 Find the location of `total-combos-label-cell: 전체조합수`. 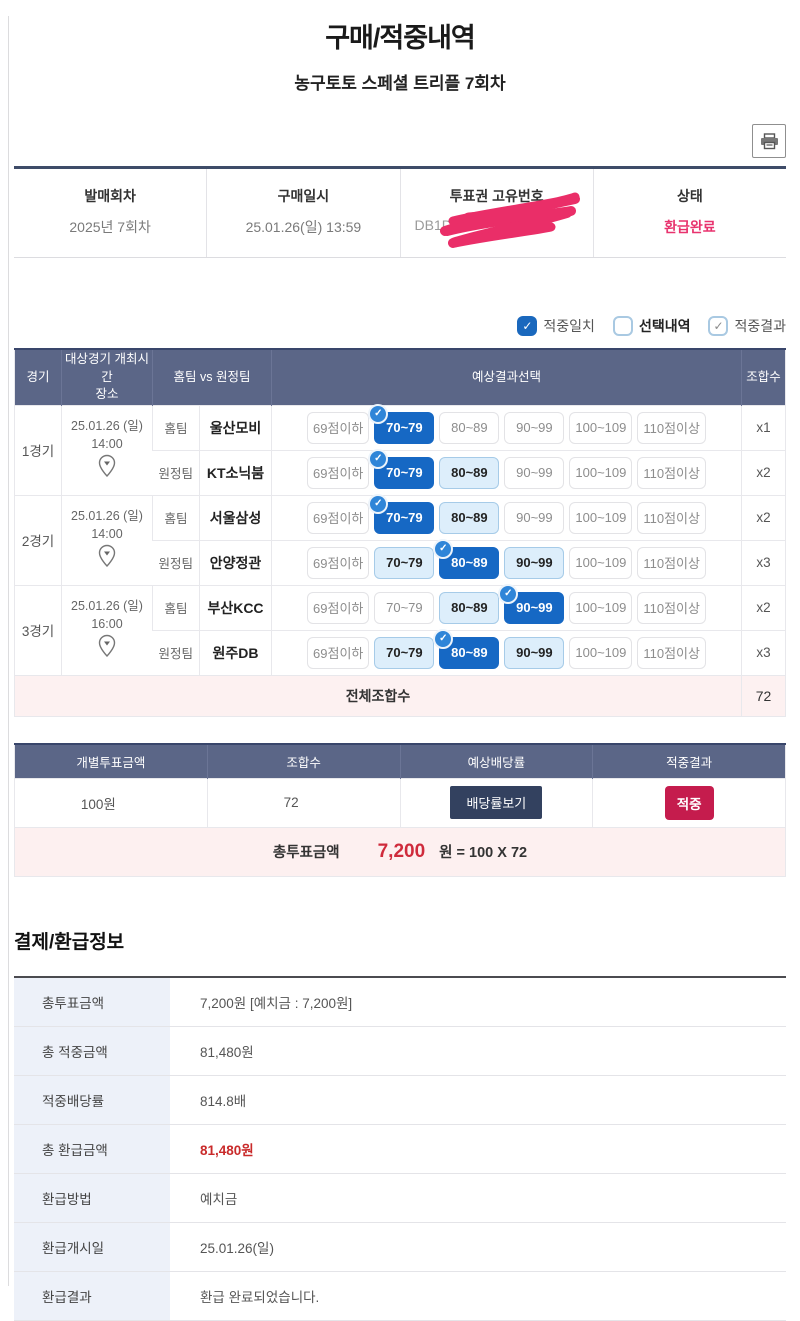

total-combos-label-cell: 전체조합수 is located at coordinates (378, 695).